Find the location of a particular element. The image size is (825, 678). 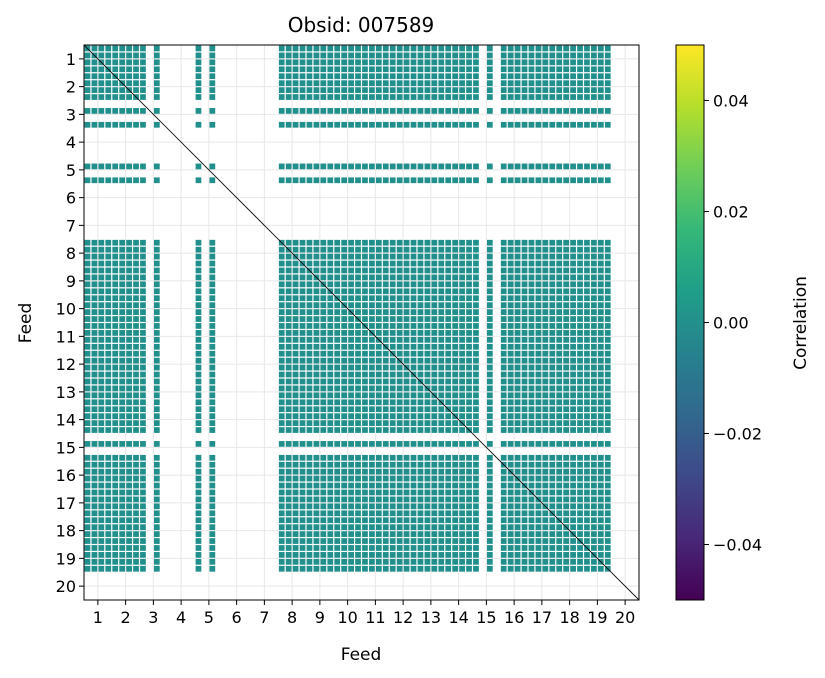

x-tick-label: 8 is located at coordinates (292, 617).